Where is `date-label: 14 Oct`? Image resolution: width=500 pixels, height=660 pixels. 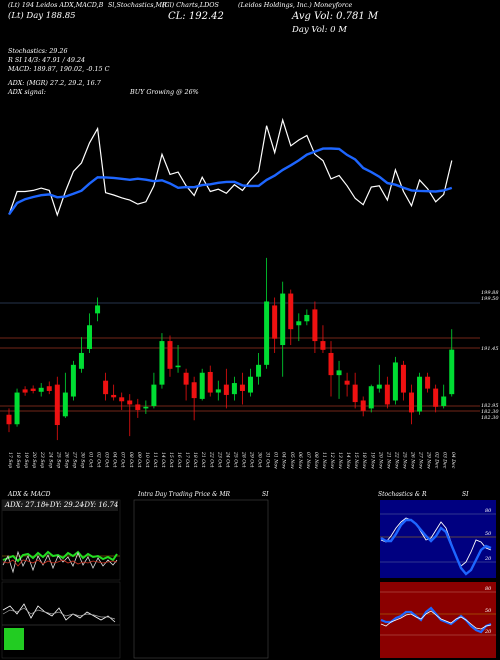
date-label: 14 Oct is located at coordinates (163, 460).